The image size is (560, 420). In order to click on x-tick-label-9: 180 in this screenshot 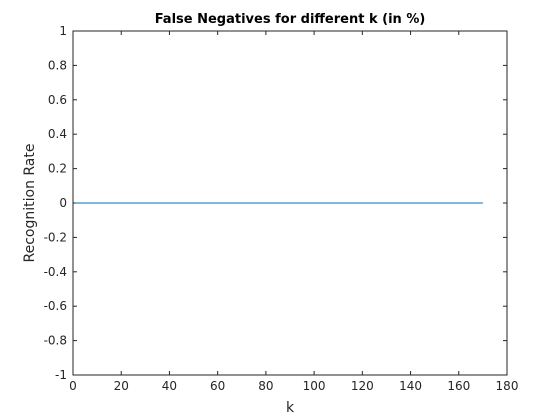, I will do `click(507, 386)`.